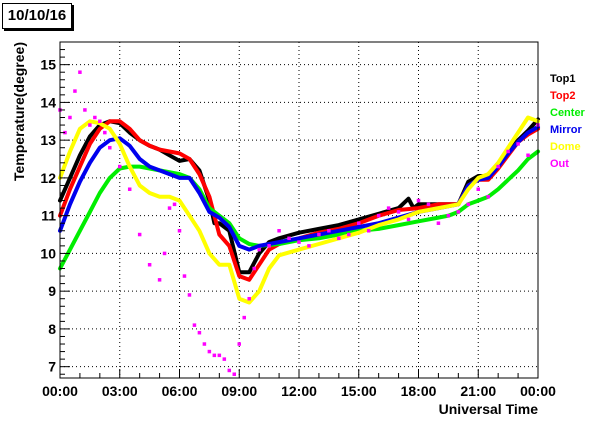 This screenshot has height=422, width=596. I want to click on legend-entry-dome: Dome, so click(565, 147).